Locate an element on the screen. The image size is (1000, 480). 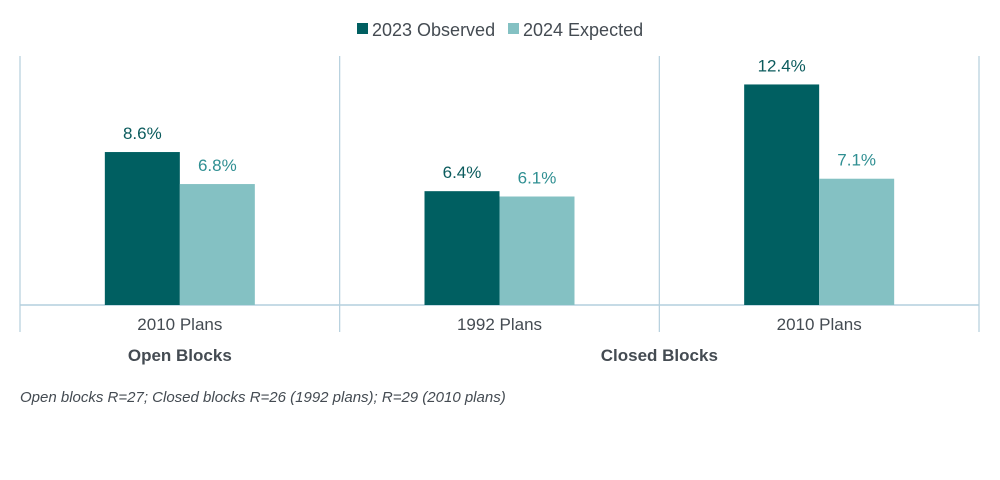
data-label: 6.4% is located at coordinates (462, 172).